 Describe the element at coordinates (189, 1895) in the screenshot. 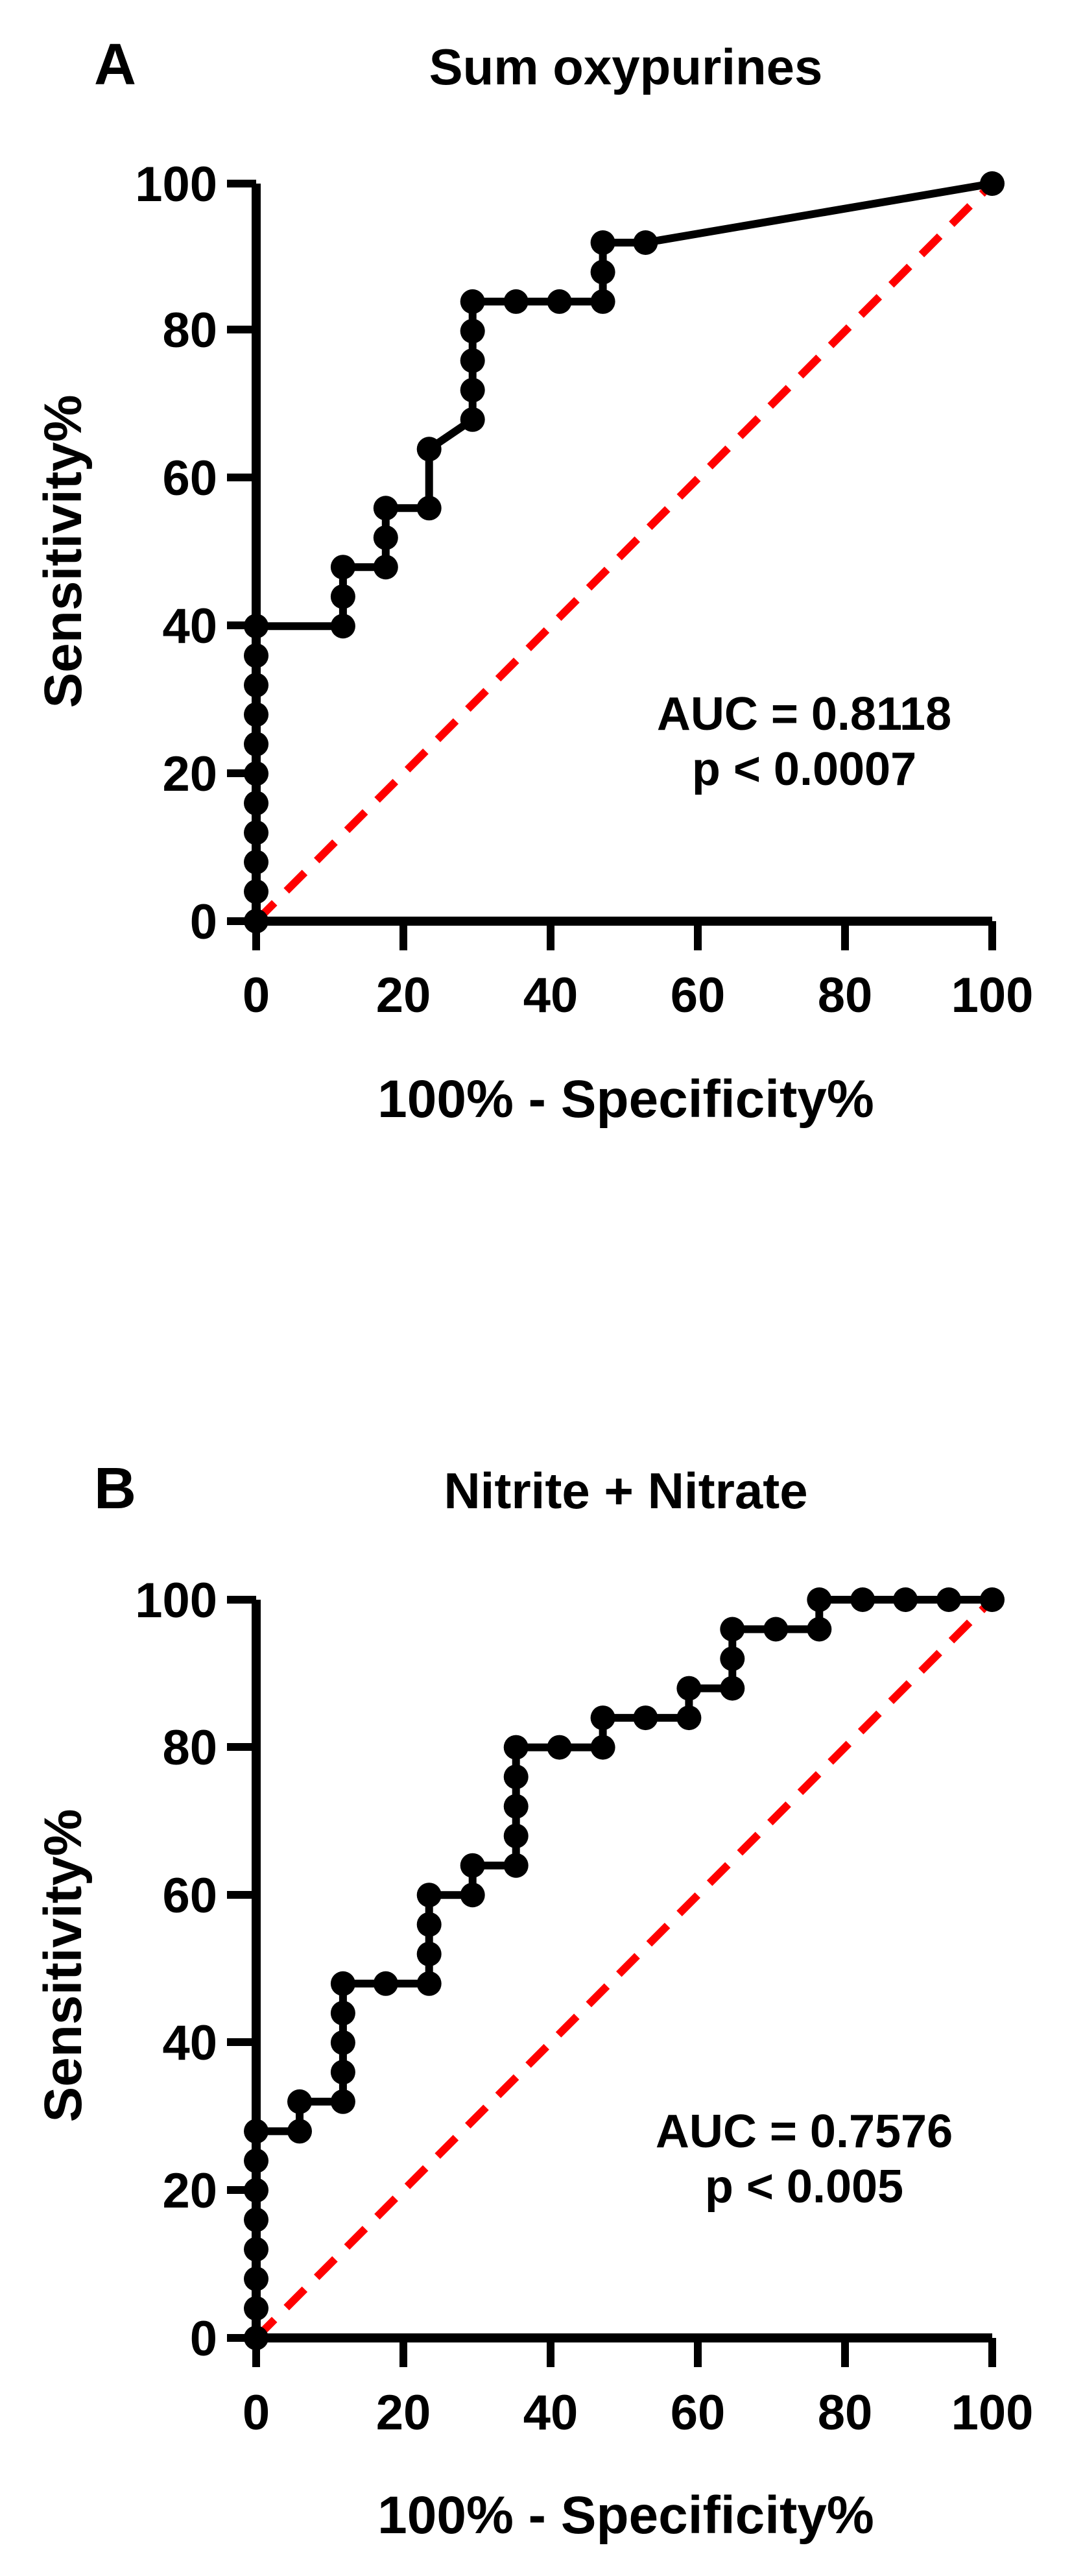

I see `panel-b-y-tick-label: 60` at that location.